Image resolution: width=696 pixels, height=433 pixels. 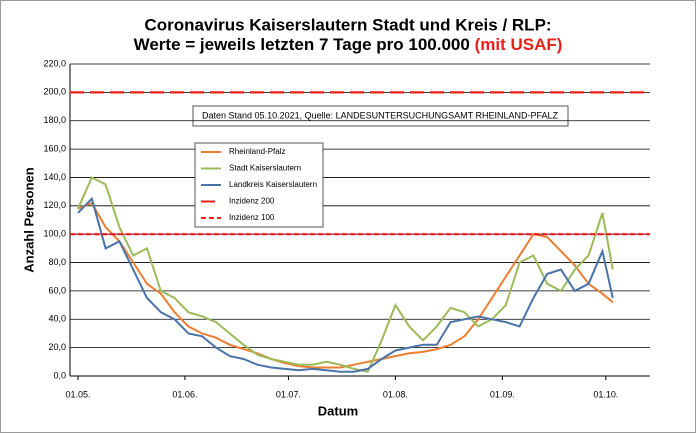 What do you see at coordinates (605, 394) in the screenshot?
I see `x-tick-label: 01.10.` at bounding box center [605, 394].